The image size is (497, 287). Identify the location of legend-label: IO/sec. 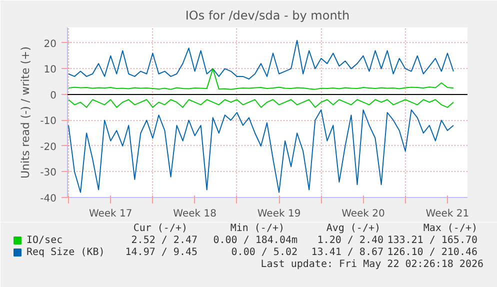
(44, 240).